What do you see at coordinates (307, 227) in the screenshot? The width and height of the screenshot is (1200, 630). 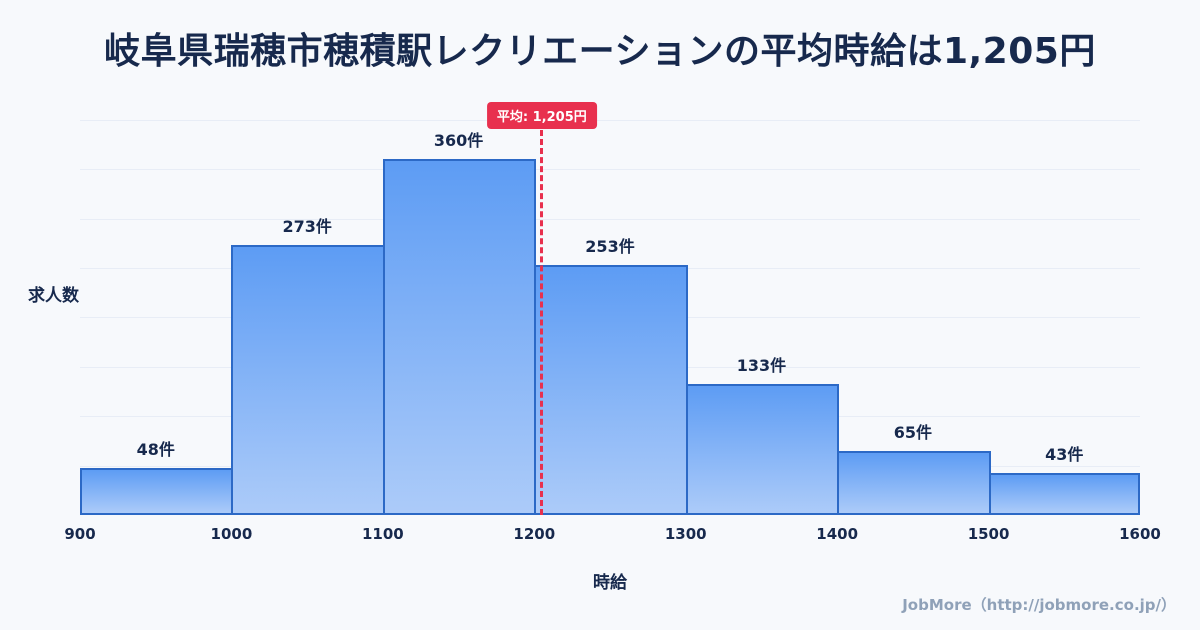 I see `bar-value-label: 273件` at bounding box center [307, 227].